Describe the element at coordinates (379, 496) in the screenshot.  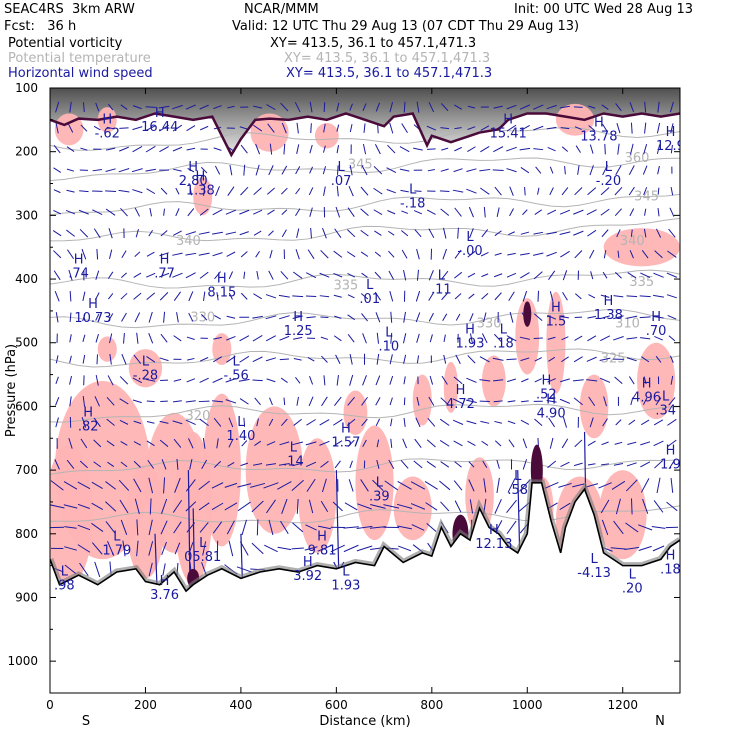
I see `speed-extremum-value: .39` at that location.